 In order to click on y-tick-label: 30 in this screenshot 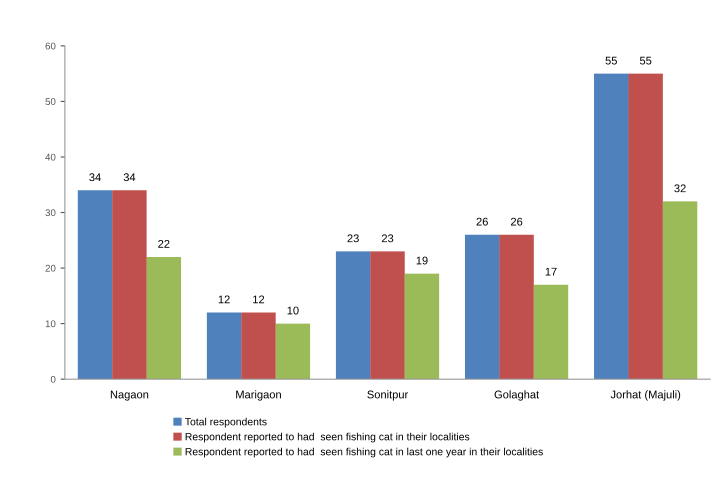, I will do `click(50, 212)`.